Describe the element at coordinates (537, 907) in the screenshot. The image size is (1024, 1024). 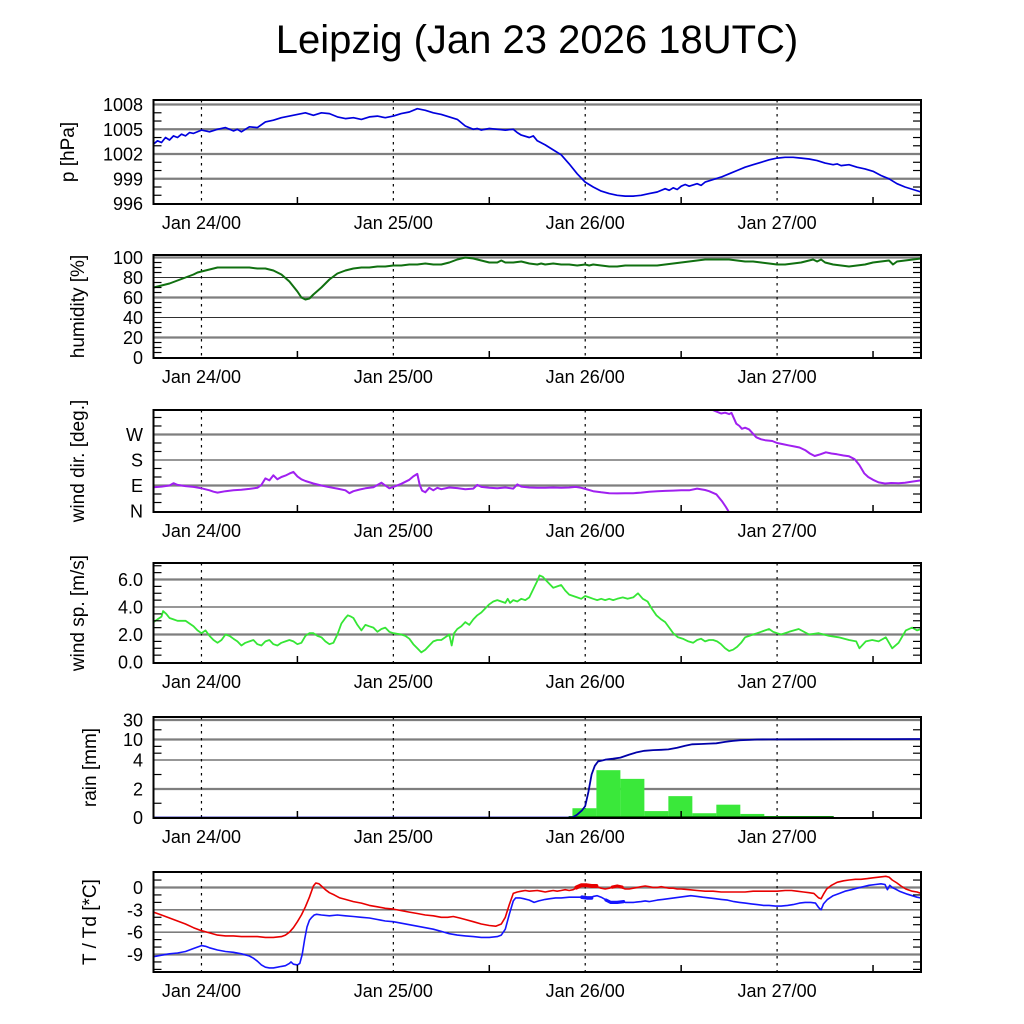
I see `temperature-line` at that location.